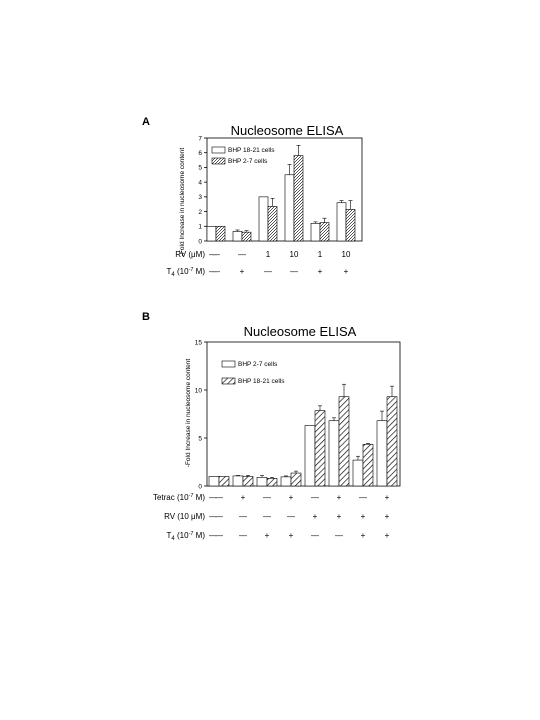  I want to click on panel-b-title: Nucleosome ELISA, so click(300, 331).